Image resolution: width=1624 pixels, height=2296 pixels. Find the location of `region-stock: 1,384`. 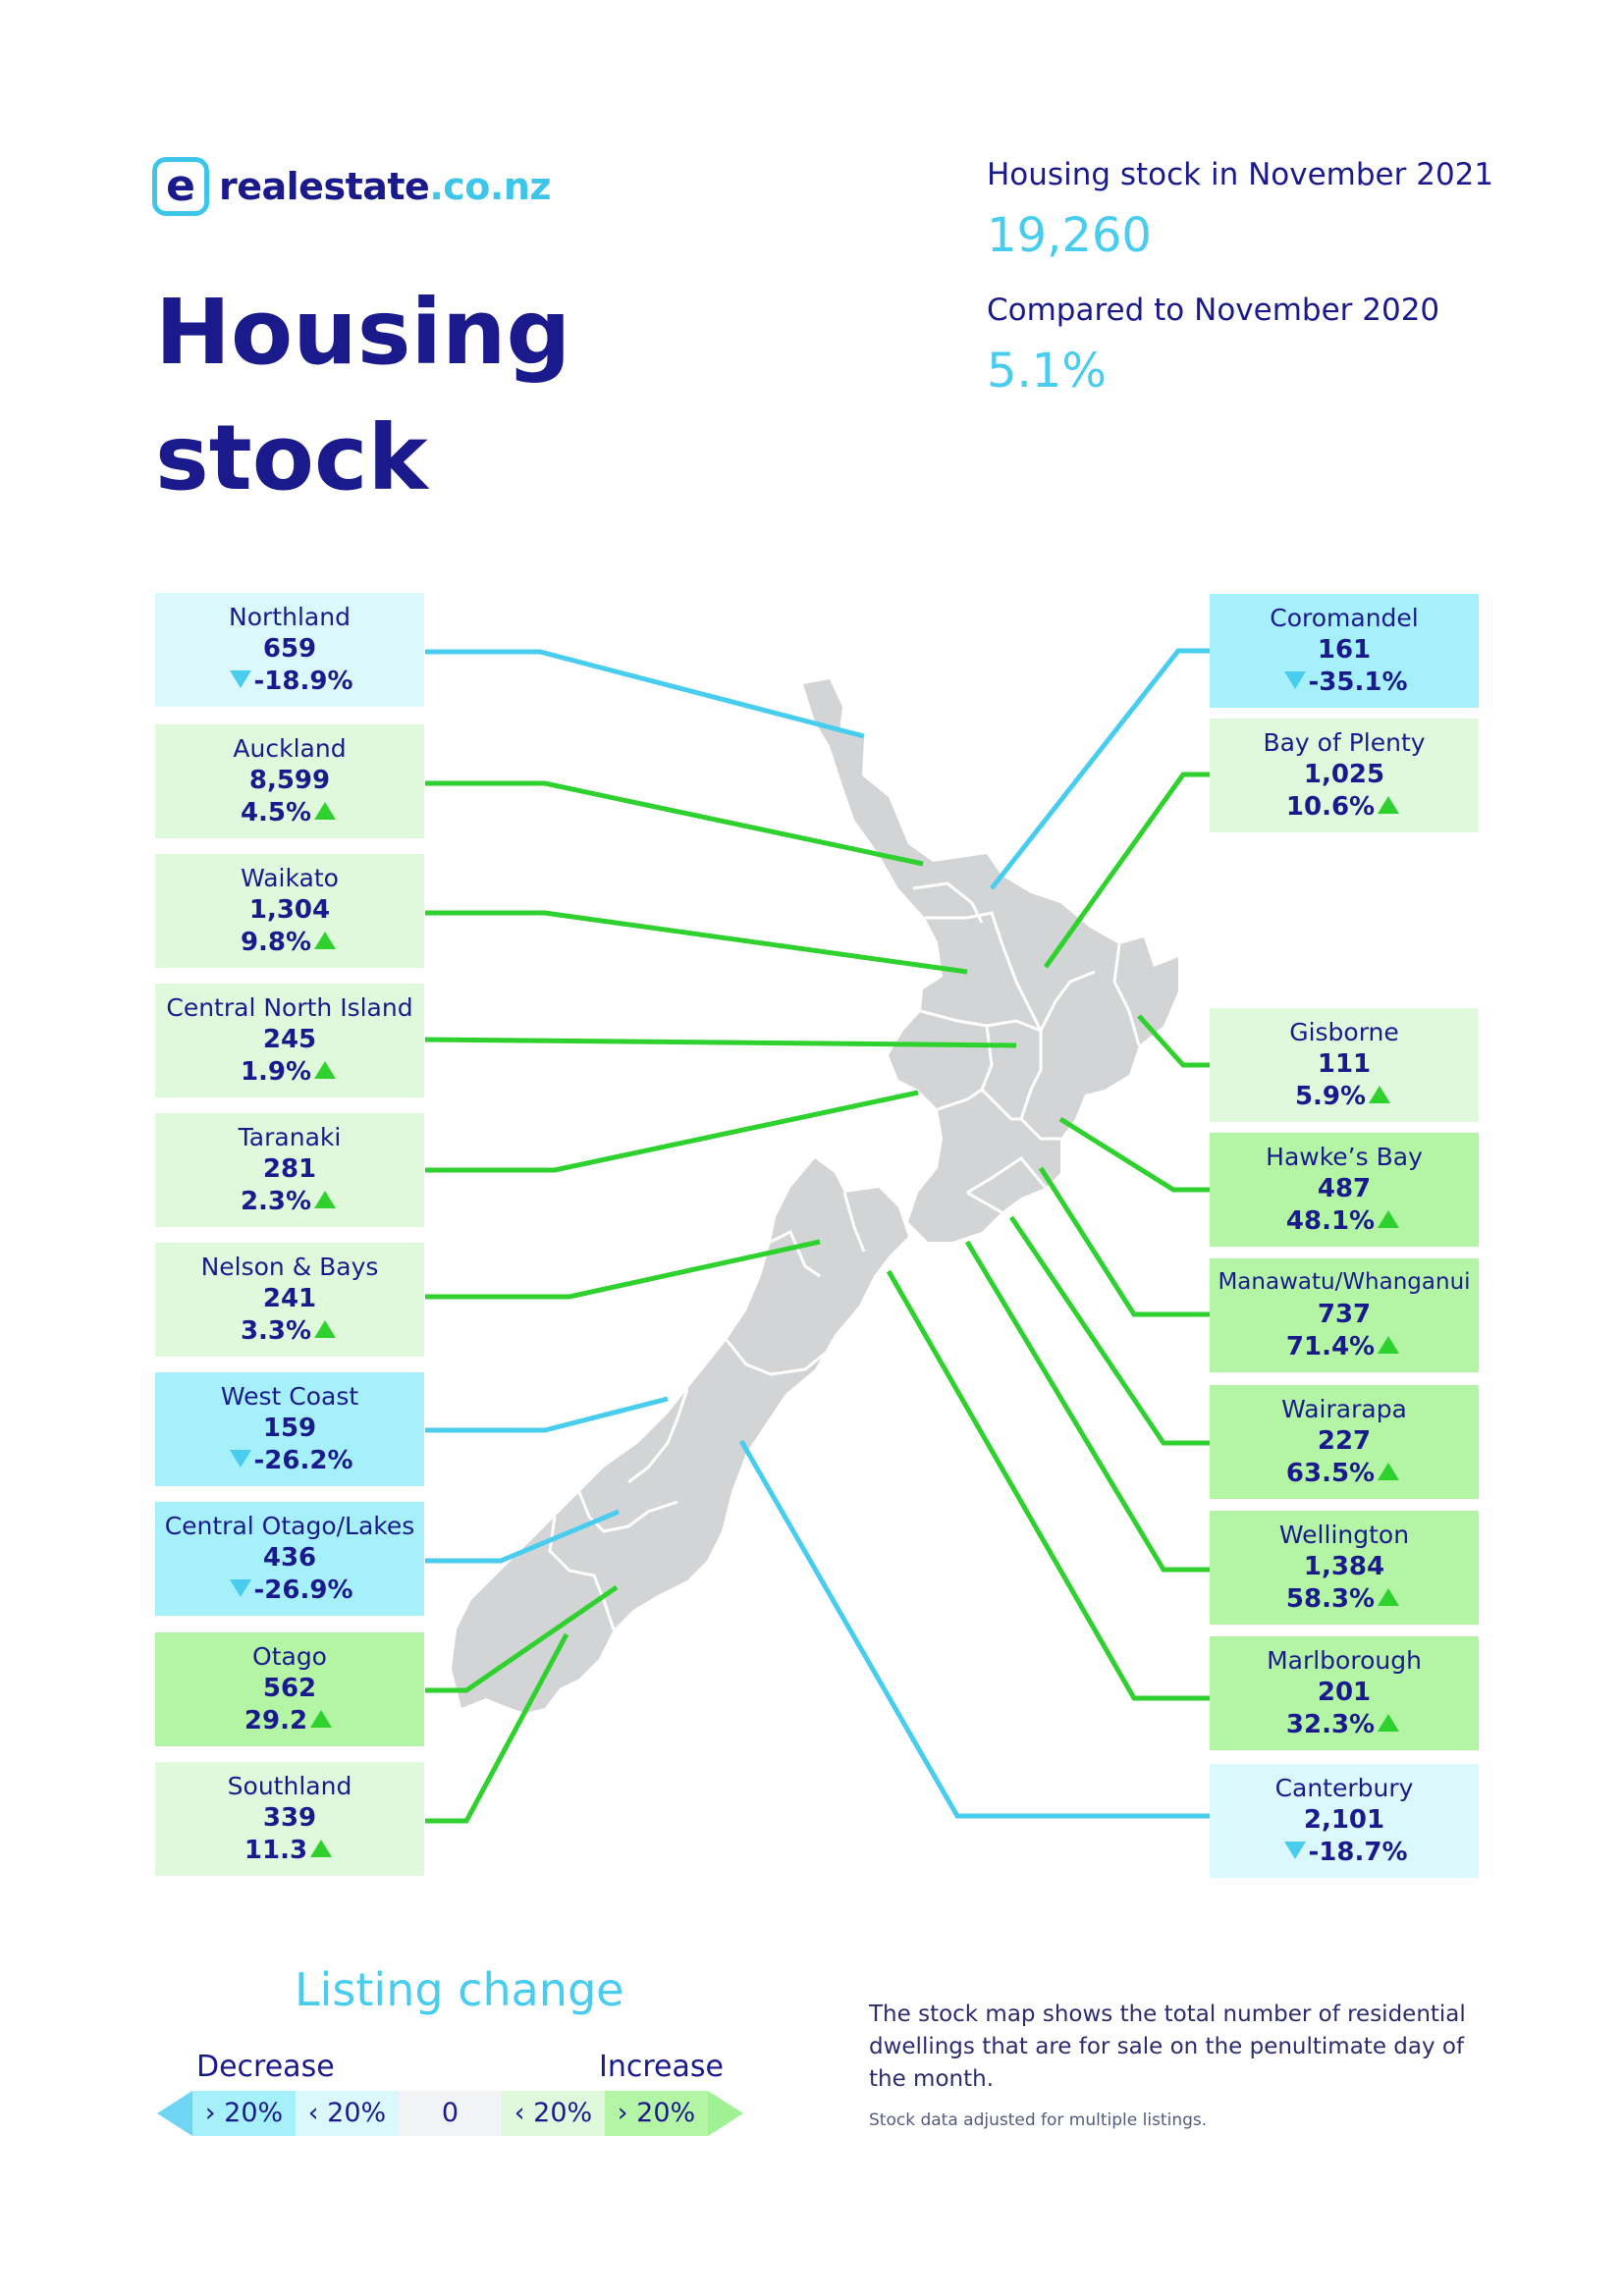

region-stock: 1,384 is located at coordinates (1344, 1567).